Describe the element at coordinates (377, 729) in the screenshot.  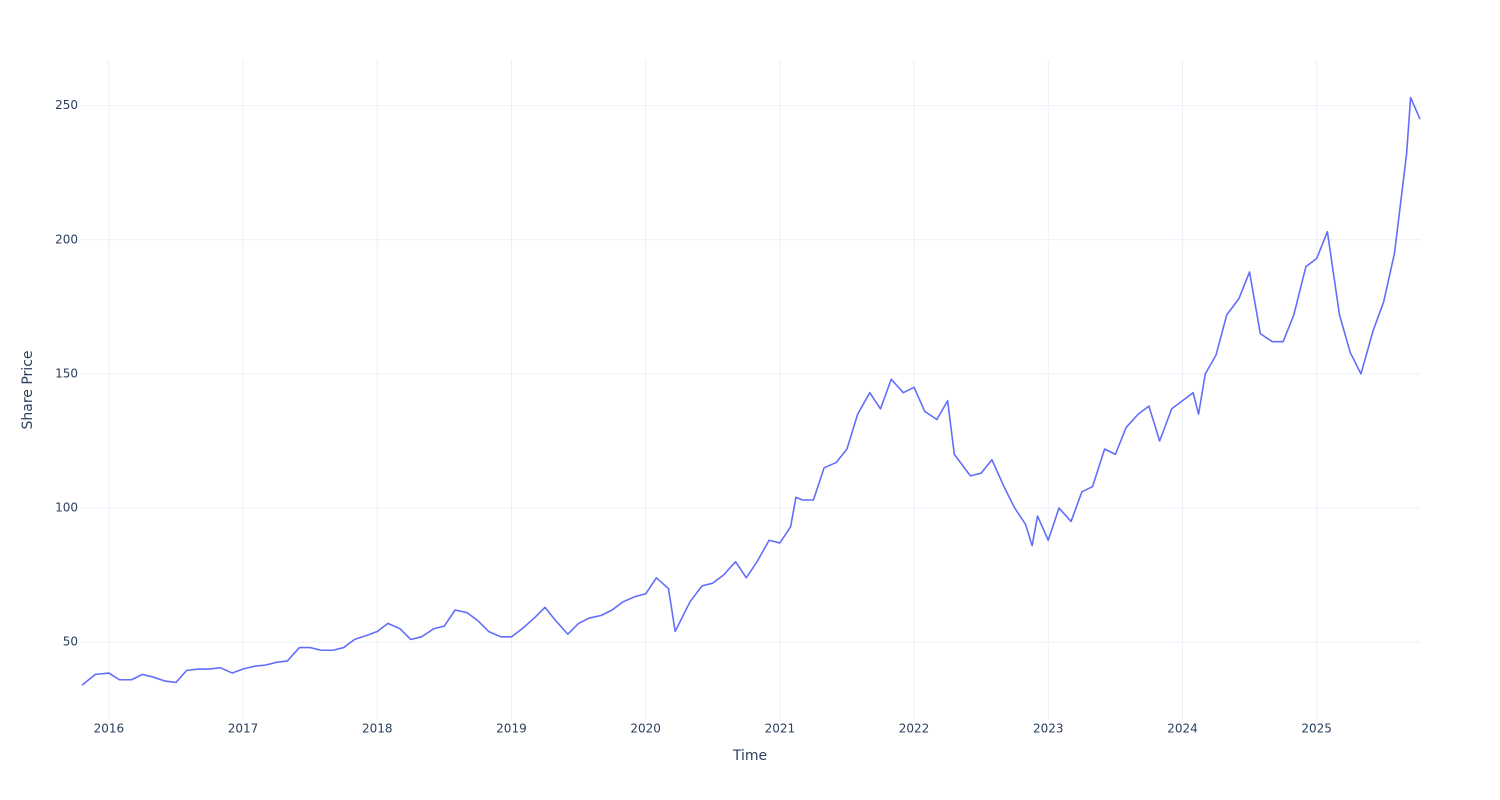
I see `x-tick-label: 2018` at that location.